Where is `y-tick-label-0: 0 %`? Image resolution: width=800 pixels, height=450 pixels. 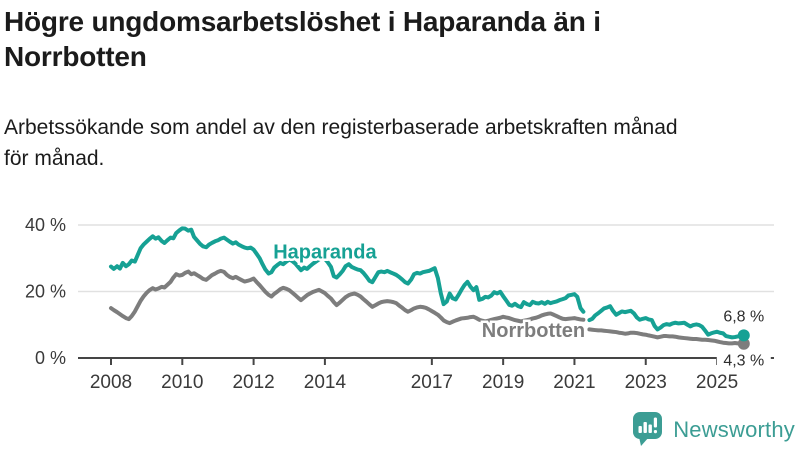
y-tick-label-0: 0 % is located at coordinates (50, 358).